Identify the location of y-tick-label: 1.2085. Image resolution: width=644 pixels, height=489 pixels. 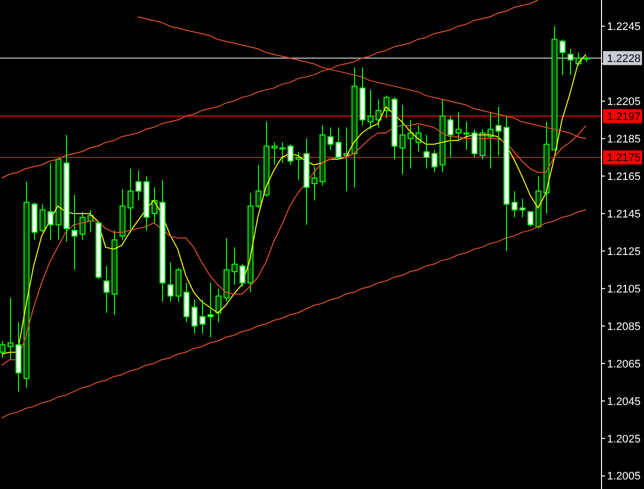
(624, 326).